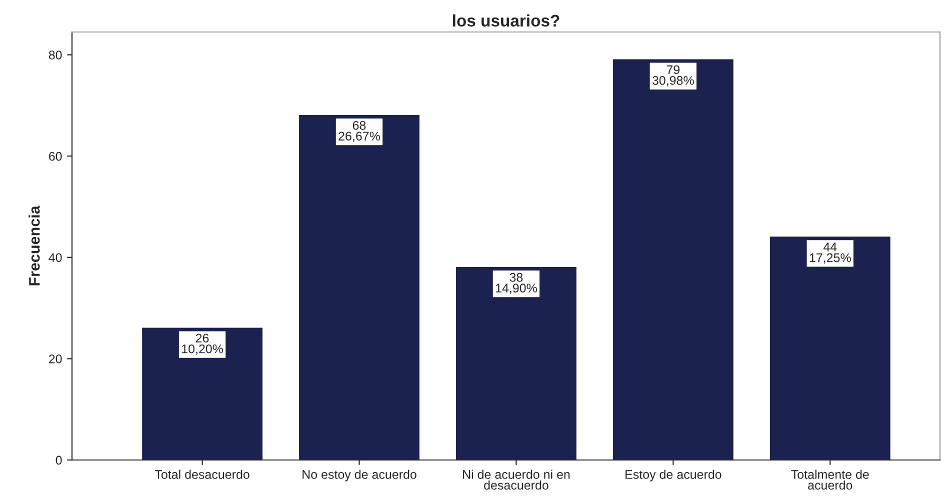 Image resolution: width=949 pixels, height=496 pixels. I want to click on y-tick-label: 20, so click(55, 359).